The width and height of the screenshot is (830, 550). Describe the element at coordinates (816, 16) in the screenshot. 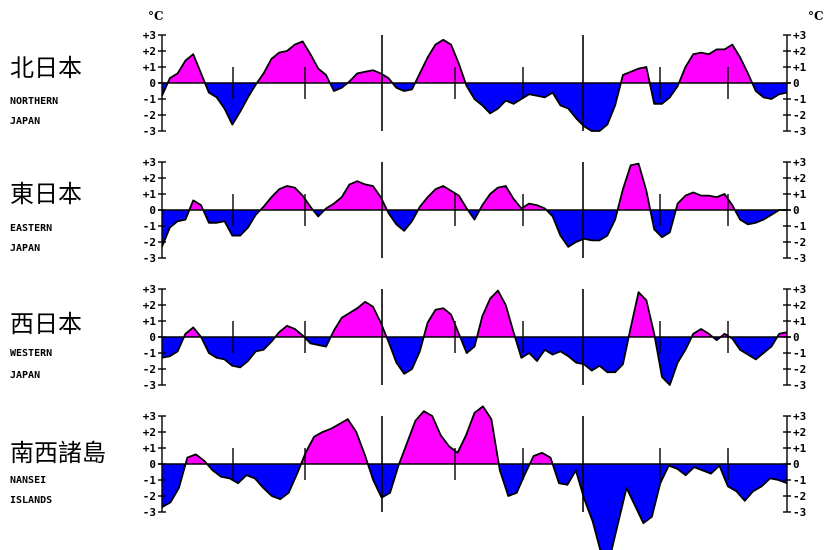

I see `unit-label-right: °C` at that location.